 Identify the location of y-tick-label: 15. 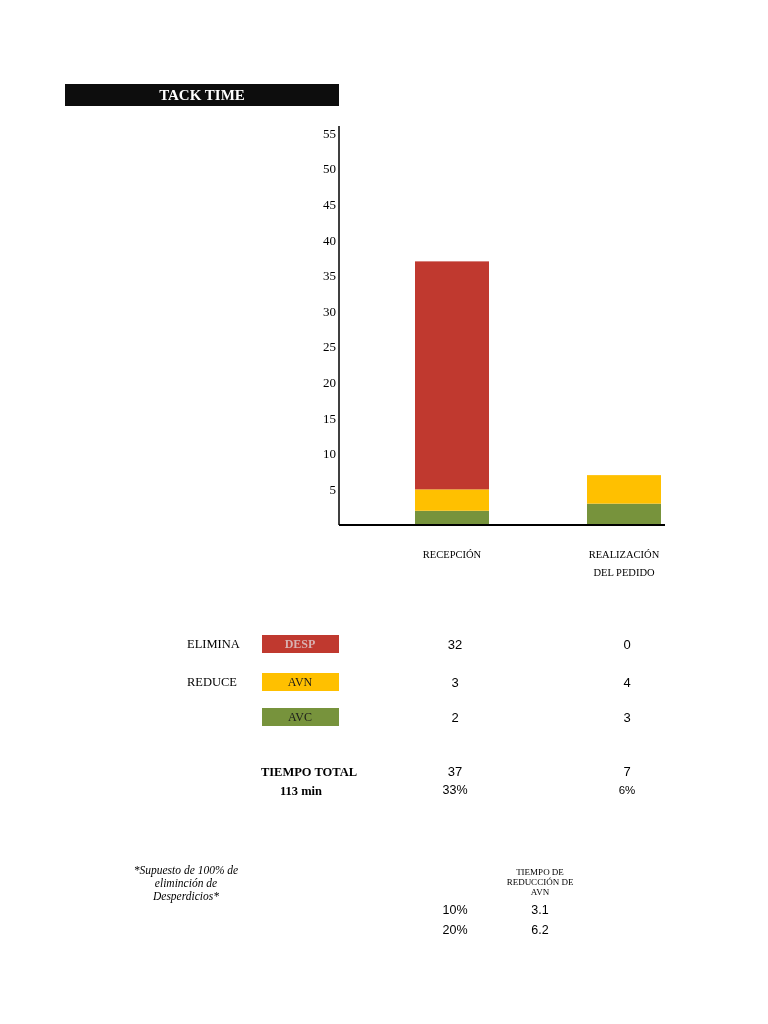
(329, 418).